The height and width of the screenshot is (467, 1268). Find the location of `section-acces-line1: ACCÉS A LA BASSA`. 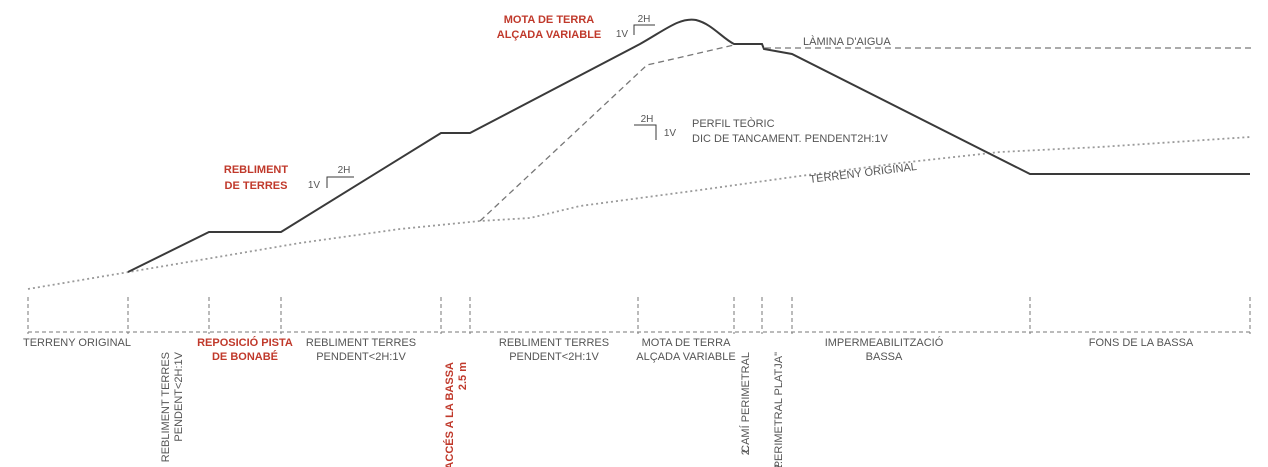

section-acces-line1: ACCÉS A LA BASSA is located at coordinates (449, 414).